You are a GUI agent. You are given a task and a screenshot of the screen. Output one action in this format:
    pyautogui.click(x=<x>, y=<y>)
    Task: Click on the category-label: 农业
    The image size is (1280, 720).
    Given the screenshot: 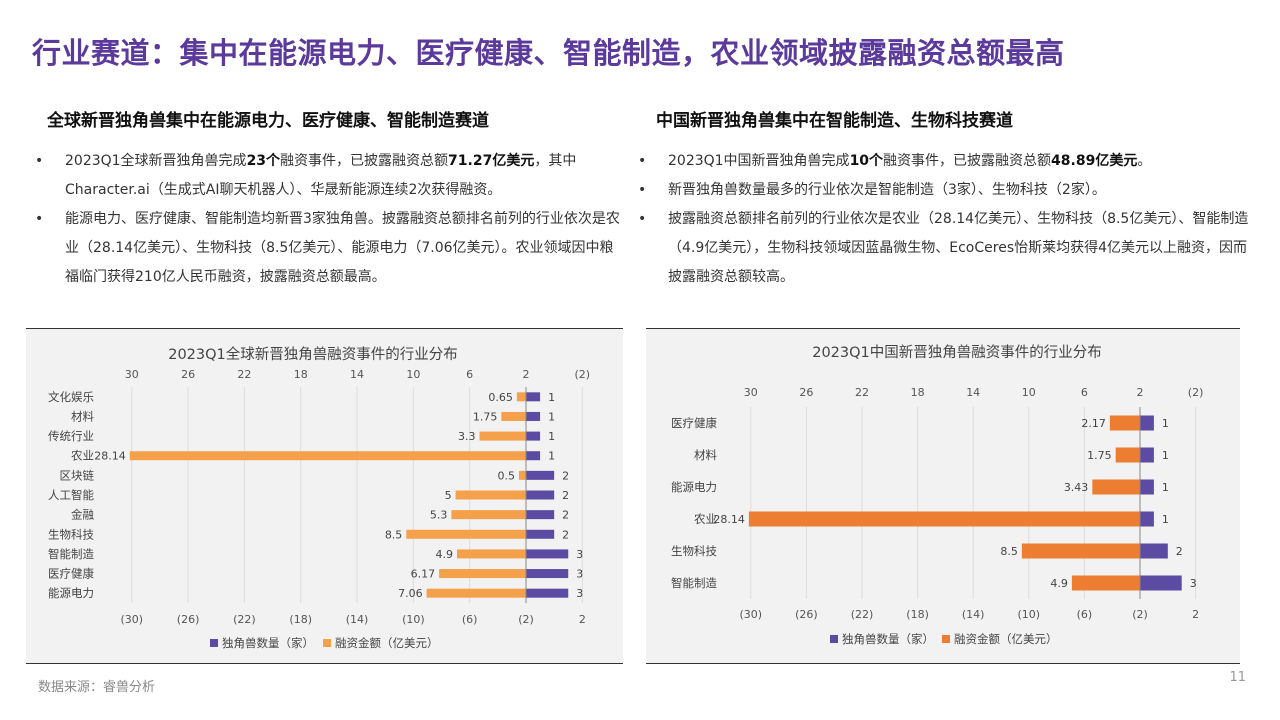 What is the action you would take?
    pyautogui.click(x=82, y=456)
    